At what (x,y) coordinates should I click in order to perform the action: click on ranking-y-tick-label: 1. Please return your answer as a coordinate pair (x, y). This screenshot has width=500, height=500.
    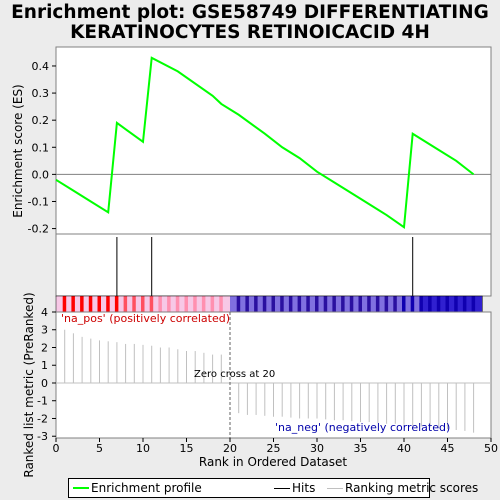
    Looking at the image, I should click on (44, 365).